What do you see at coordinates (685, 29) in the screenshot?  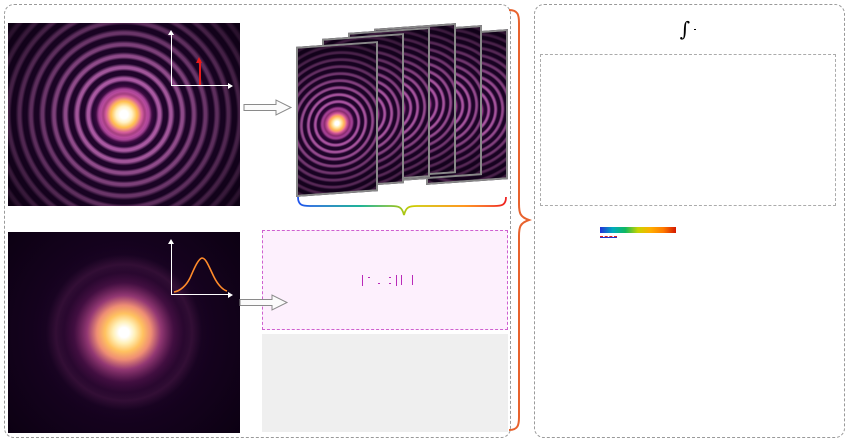 I see `integral-sign: ∫` at bounding box center [685, 29].